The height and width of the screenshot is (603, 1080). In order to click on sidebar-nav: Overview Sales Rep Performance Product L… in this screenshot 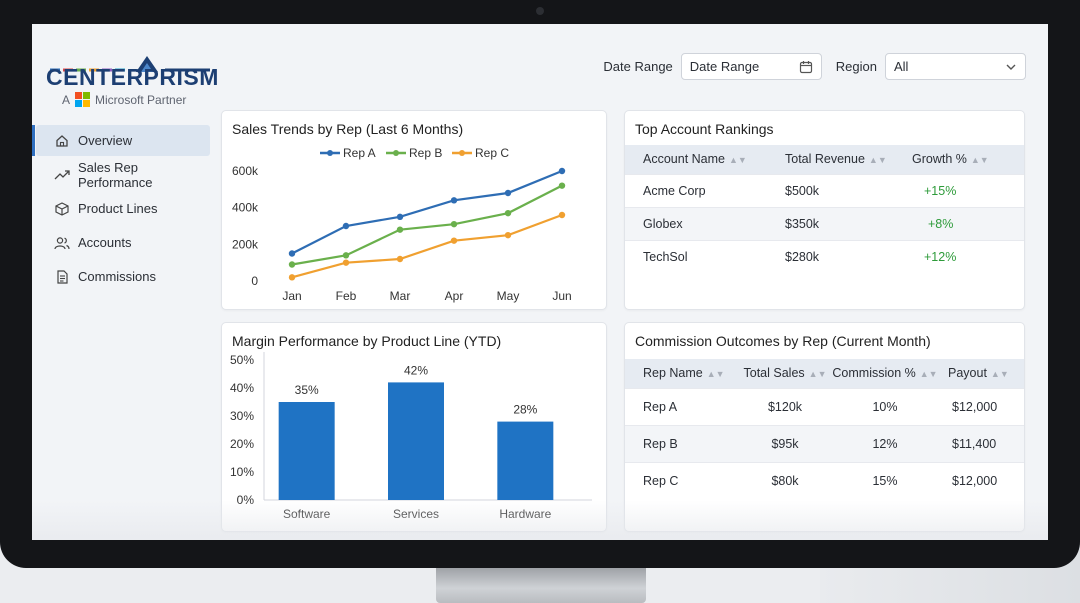, I will do `click(122, 210)`.